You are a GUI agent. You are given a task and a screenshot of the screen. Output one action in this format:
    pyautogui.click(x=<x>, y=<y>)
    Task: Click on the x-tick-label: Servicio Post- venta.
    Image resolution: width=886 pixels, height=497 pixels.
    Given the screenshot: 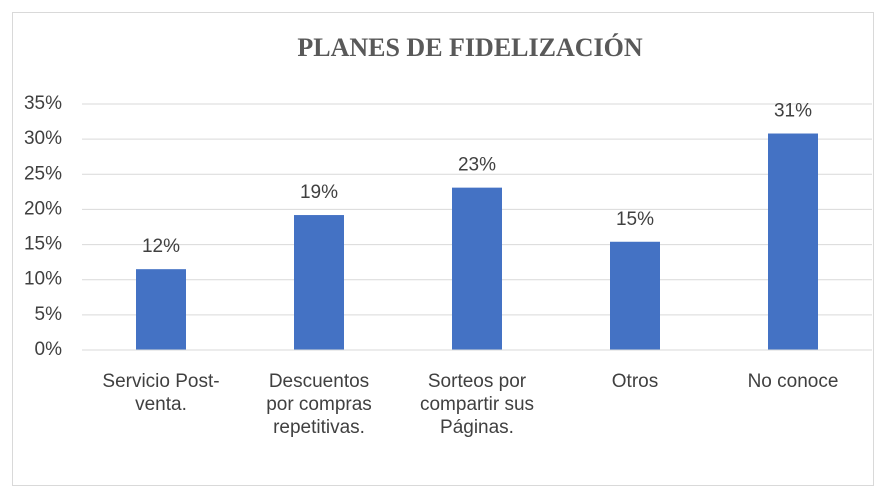 What is the action you would take?
    pyautogui.click(x=161, y=393)
    